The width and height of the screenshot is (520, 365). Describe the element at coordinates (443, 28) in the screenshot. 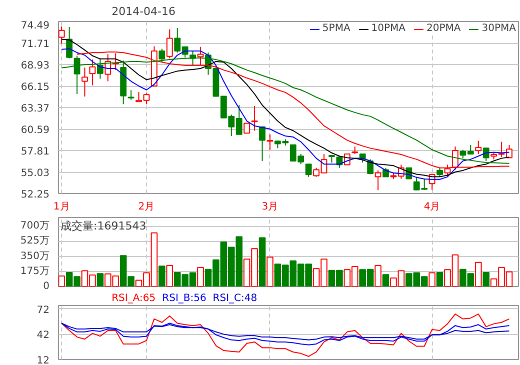

I see `legend-label: 20PMA` at that location.